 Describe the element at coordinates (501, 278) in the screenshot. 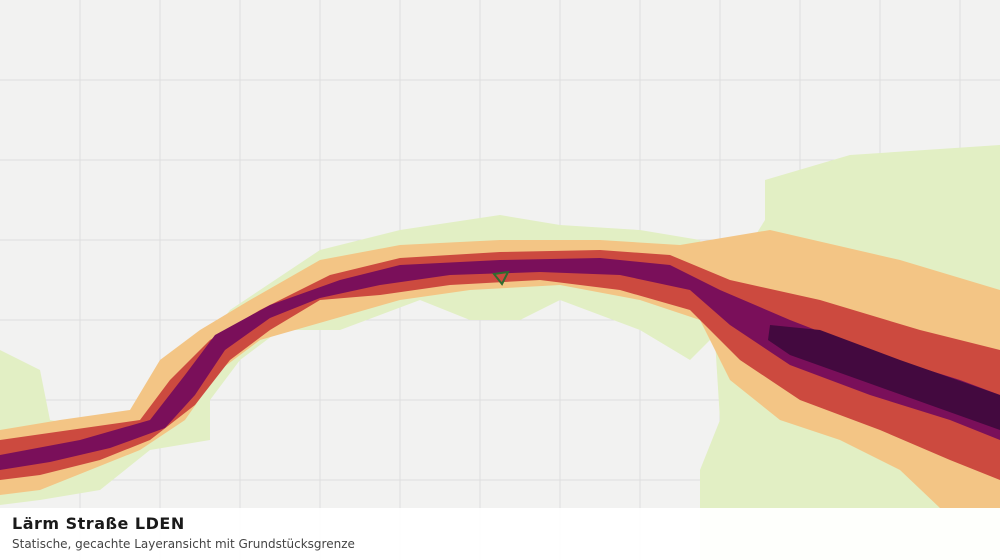

I see `parcel-boundary` at that location.